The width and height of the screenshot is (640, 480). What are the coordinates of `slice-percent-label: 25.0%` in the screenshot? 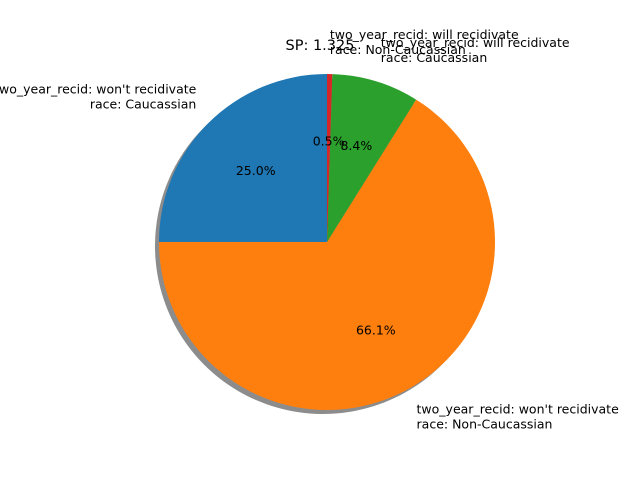 It's located at (256, 170).